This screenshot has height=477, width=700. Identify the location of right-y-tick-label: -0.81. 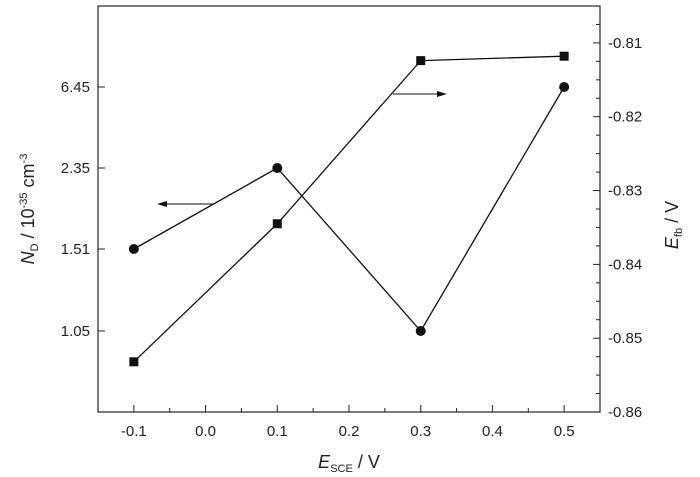
(625, 43).